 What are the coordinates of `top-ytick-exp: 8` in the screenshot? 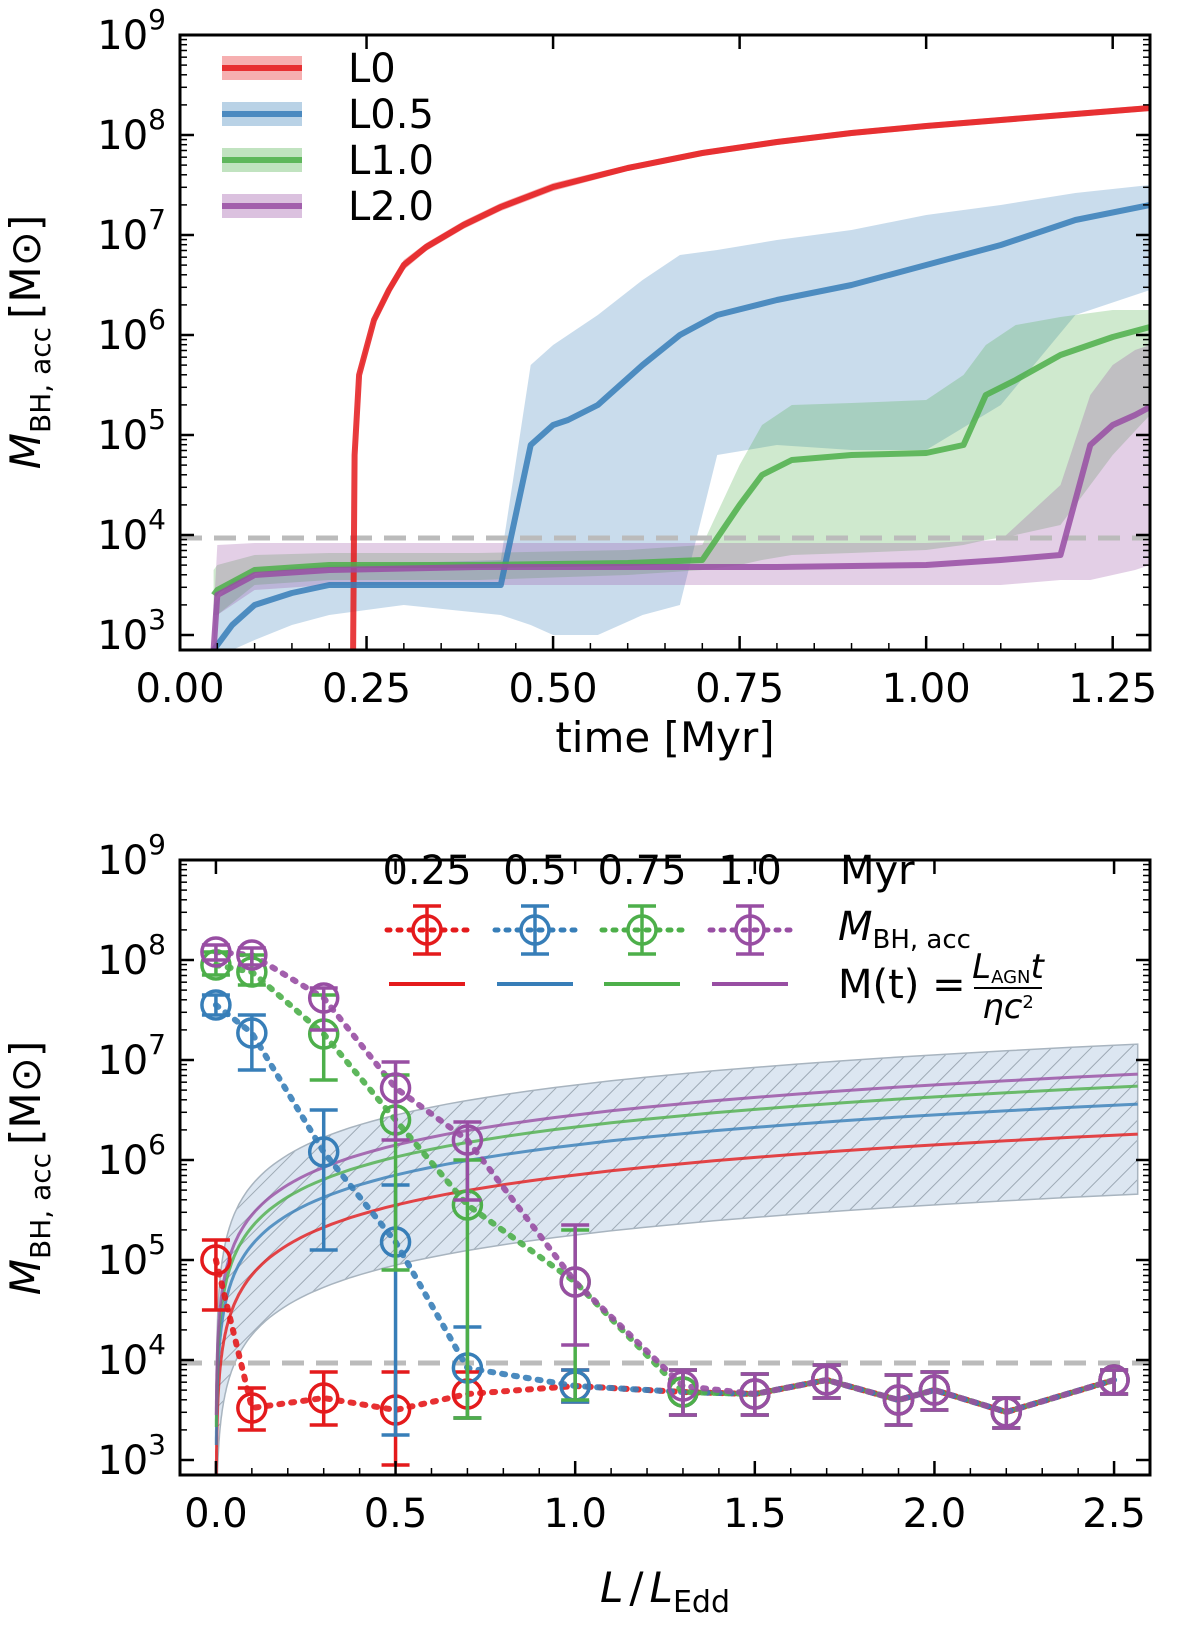 It's located at (157, 119).